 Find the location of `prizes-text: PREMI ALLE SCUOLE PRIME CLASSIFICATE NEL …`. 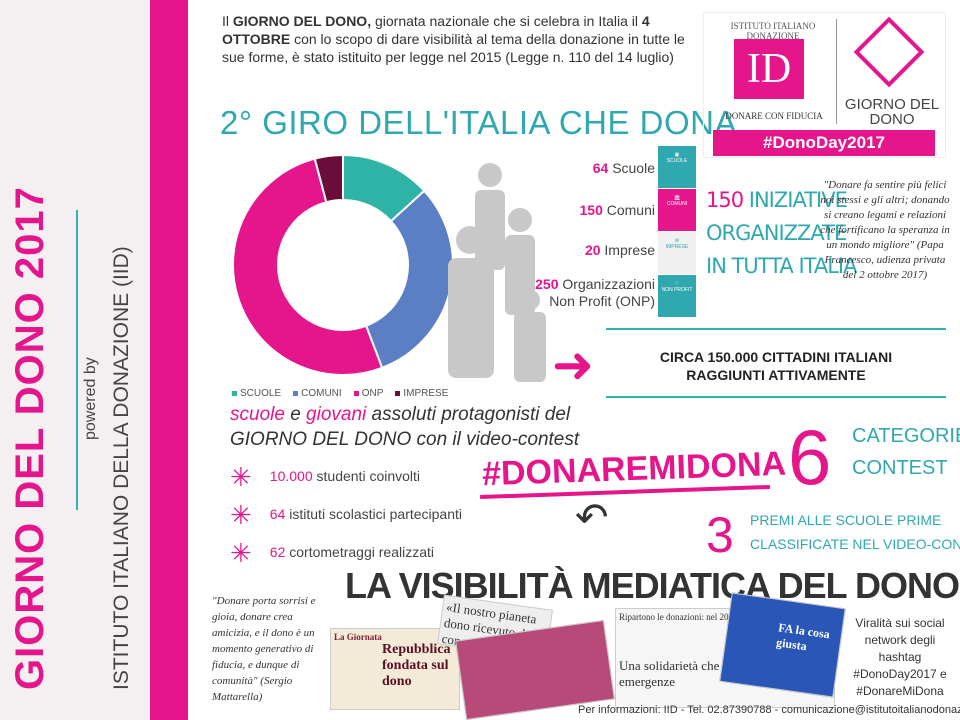

prizes-text: PREMI ALLE SCUOLE PRIME CLASSIFICATE NEL … is located at coordinates (855, 532).